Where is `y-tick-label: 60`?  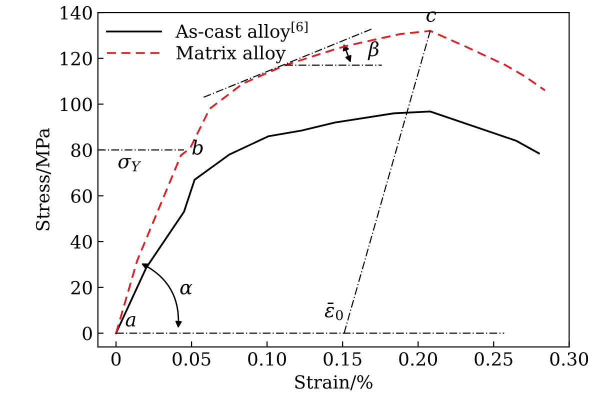
y-tick-label: 60 is located at coordinates (81, 196).